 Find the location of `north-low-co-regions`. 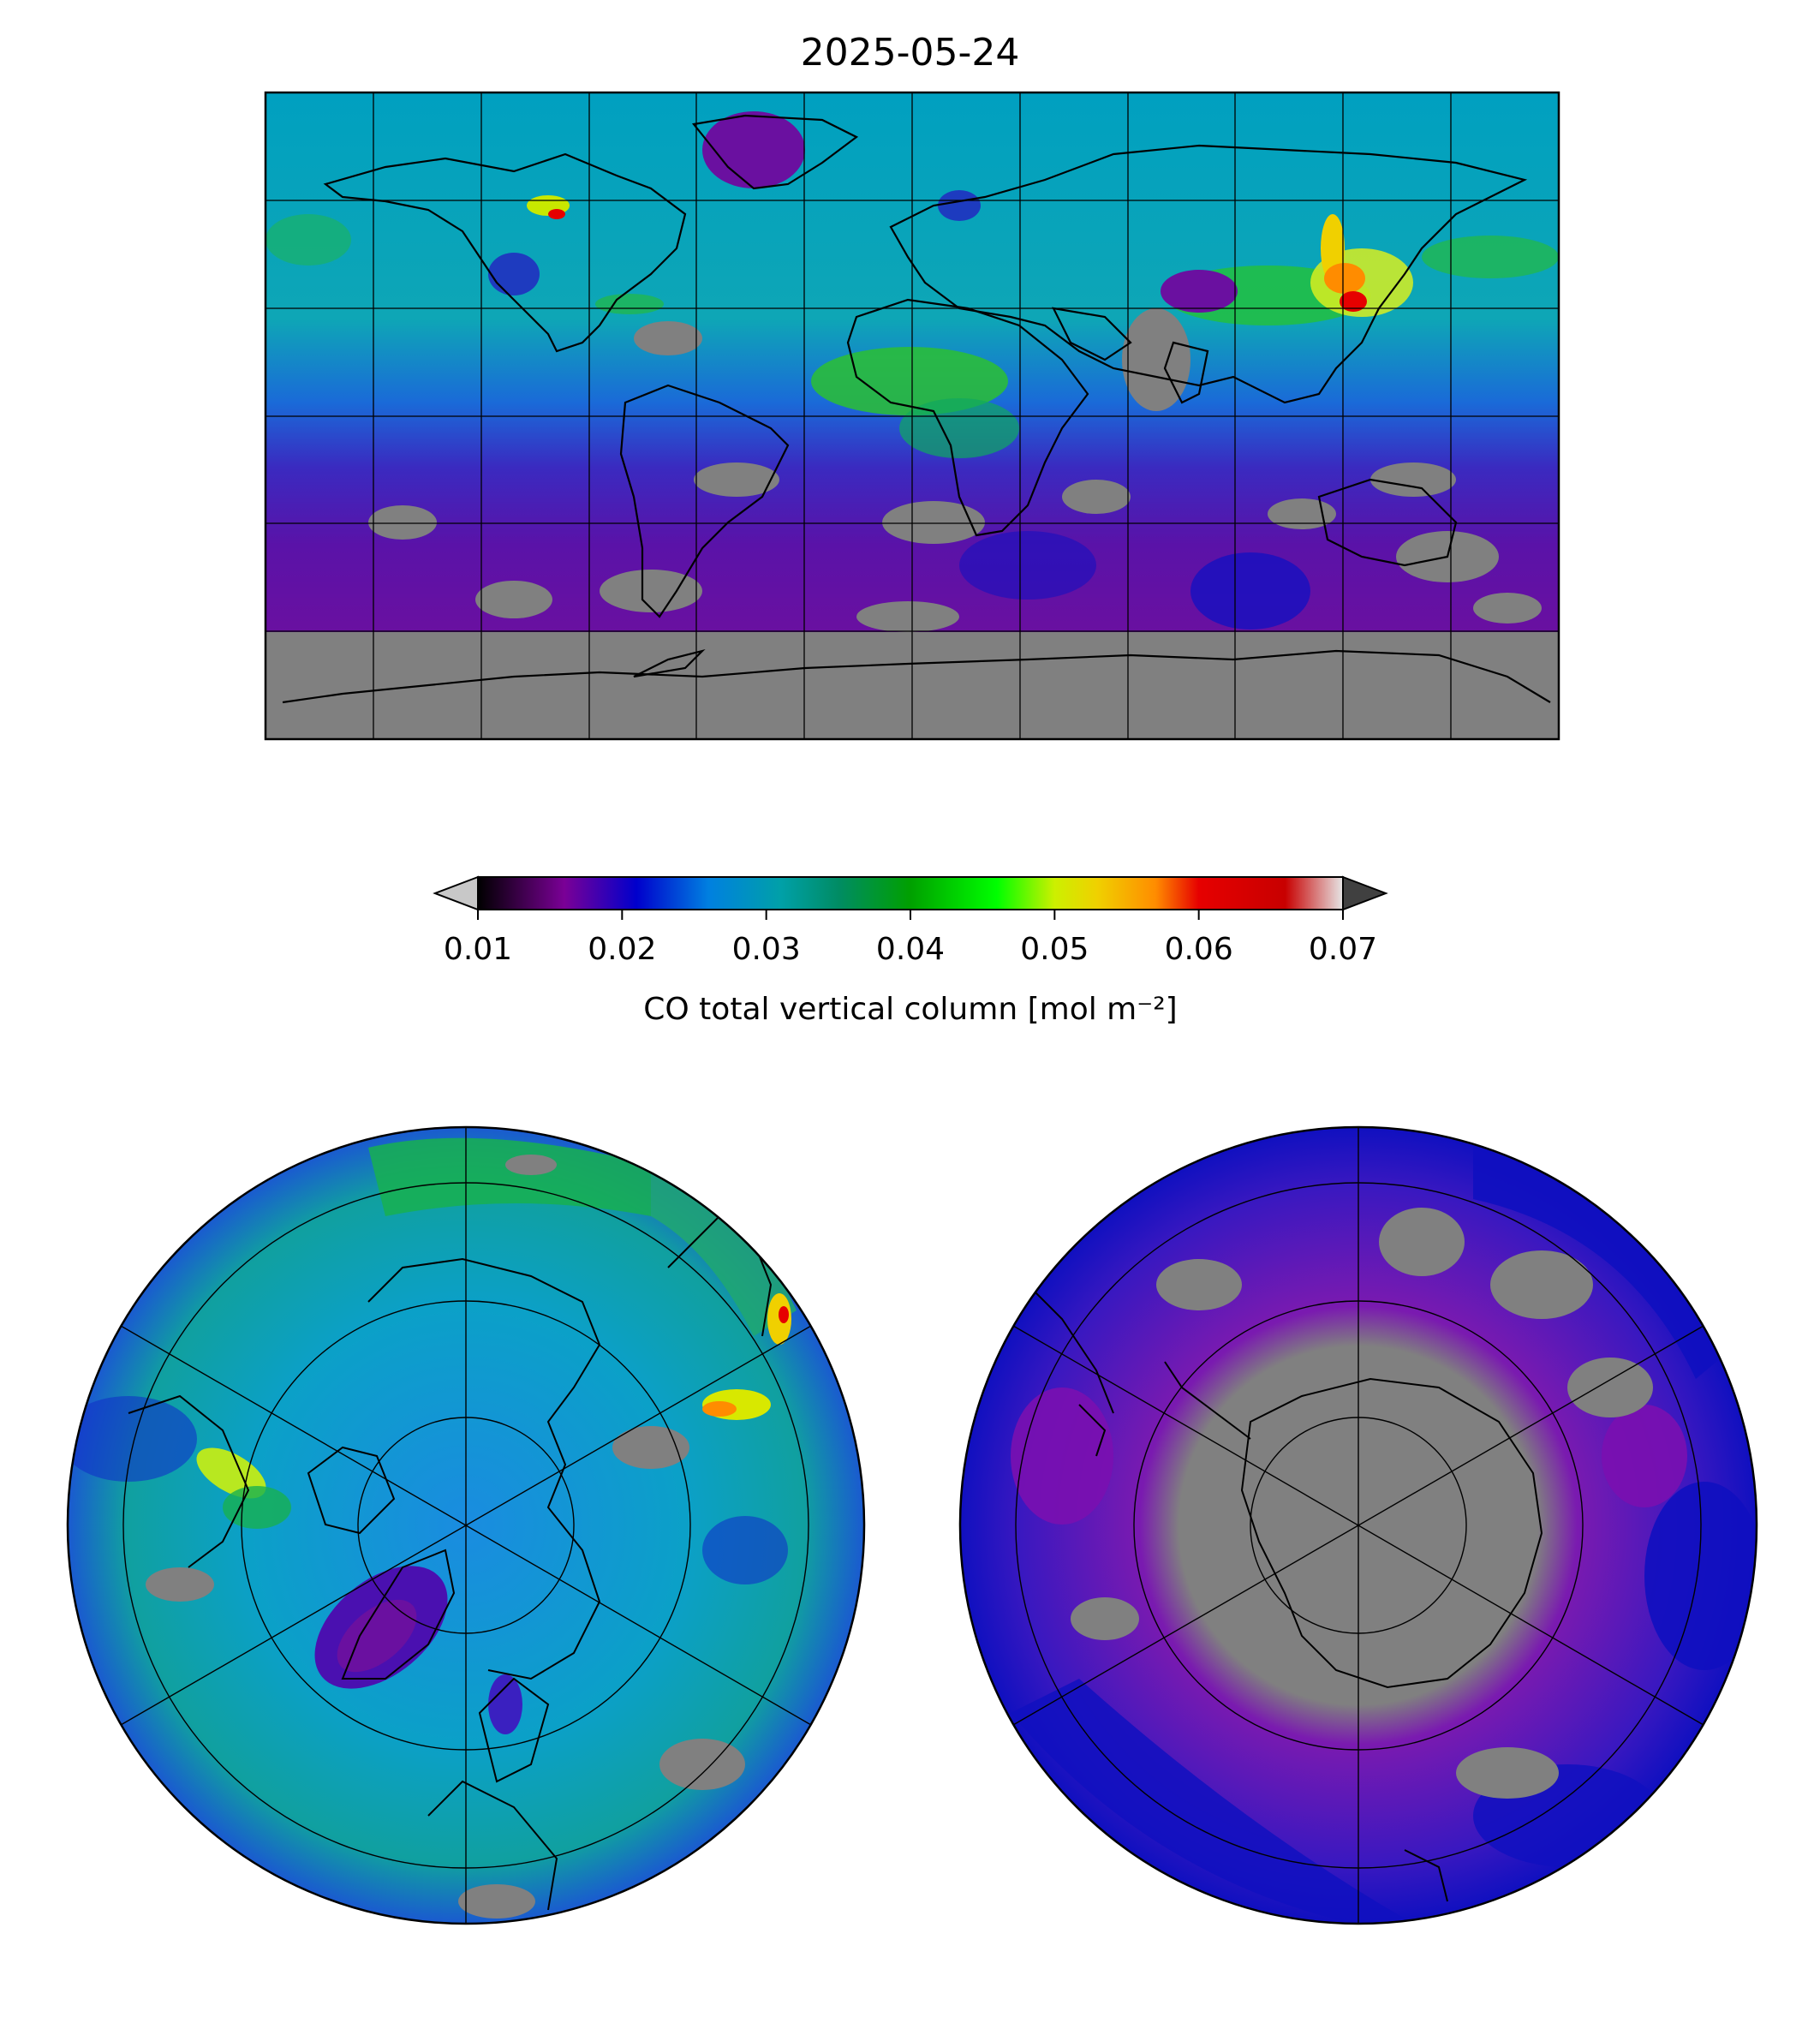

north-low-co-regions is located at coordinates (428, 1565).